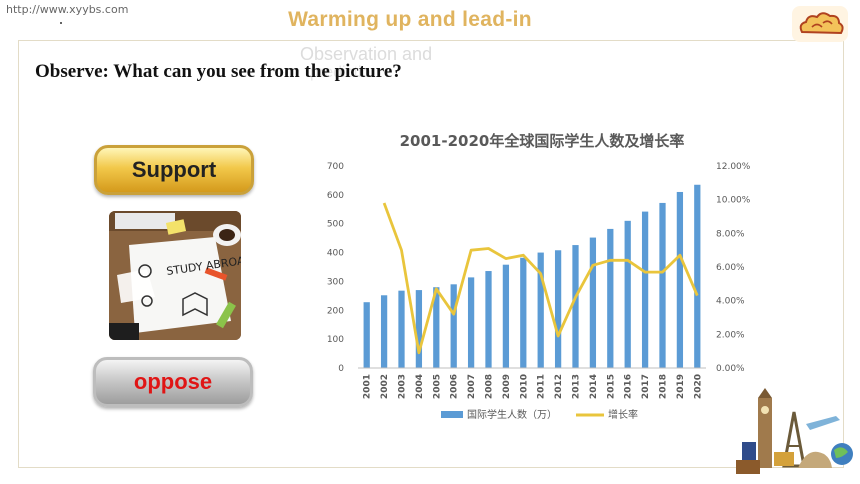  Describe the element at coordinates (577, 386) in the screenshot. I see `x-tick-label: 2013` at that location.